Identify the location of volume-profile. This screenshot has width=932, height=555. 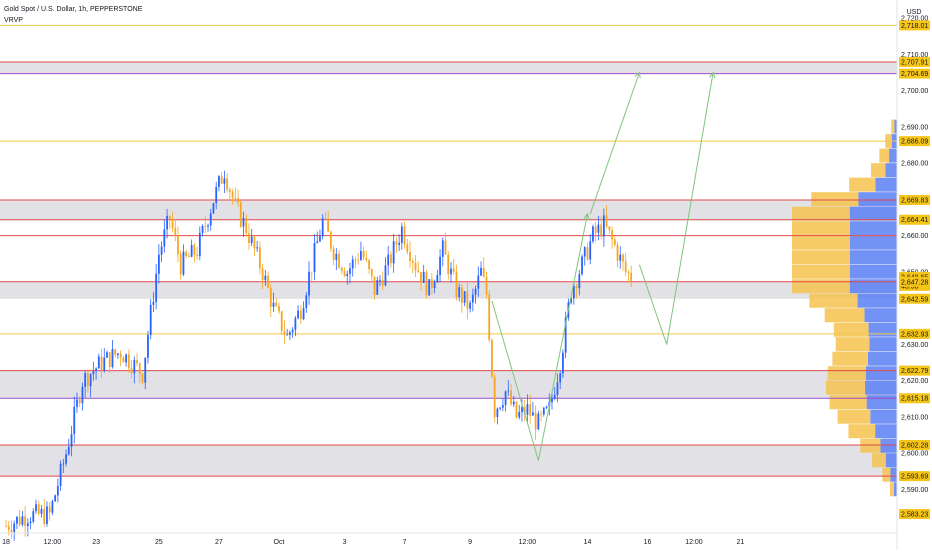
(844, 308).